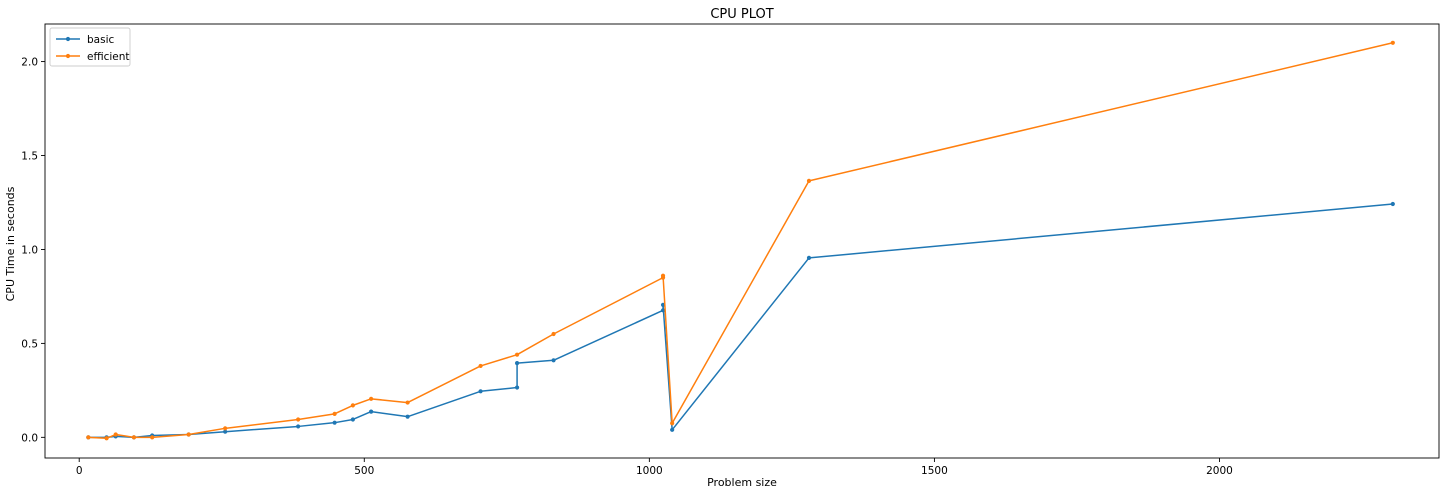 This screenshot has width=1446, height=496. I want to click on legend-label-basic: basic, so click(100, 40).